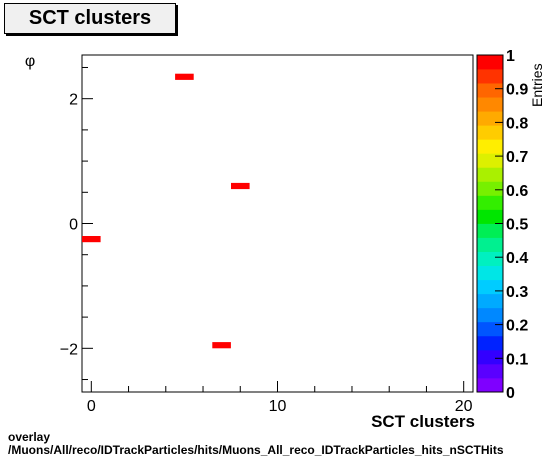  I want to click on x-tick-label: 20, so click(464, 406).